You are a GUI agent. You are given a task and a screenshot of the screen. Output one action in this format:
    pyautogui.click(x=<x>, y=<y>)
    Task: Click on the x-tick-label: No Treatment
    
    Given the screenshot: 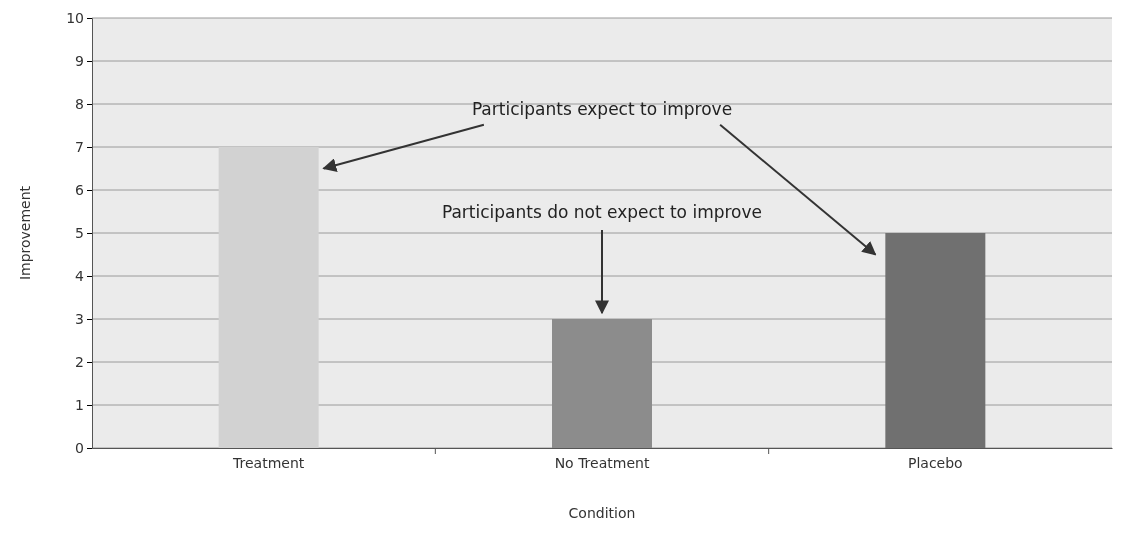 What is the action you would take?
    pyautogui.click(x=602, y=462)
    